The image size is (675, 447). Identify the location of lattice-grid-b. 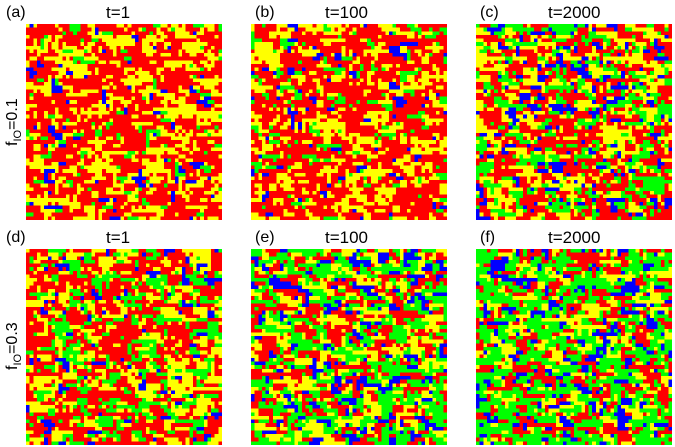
(349, 122).